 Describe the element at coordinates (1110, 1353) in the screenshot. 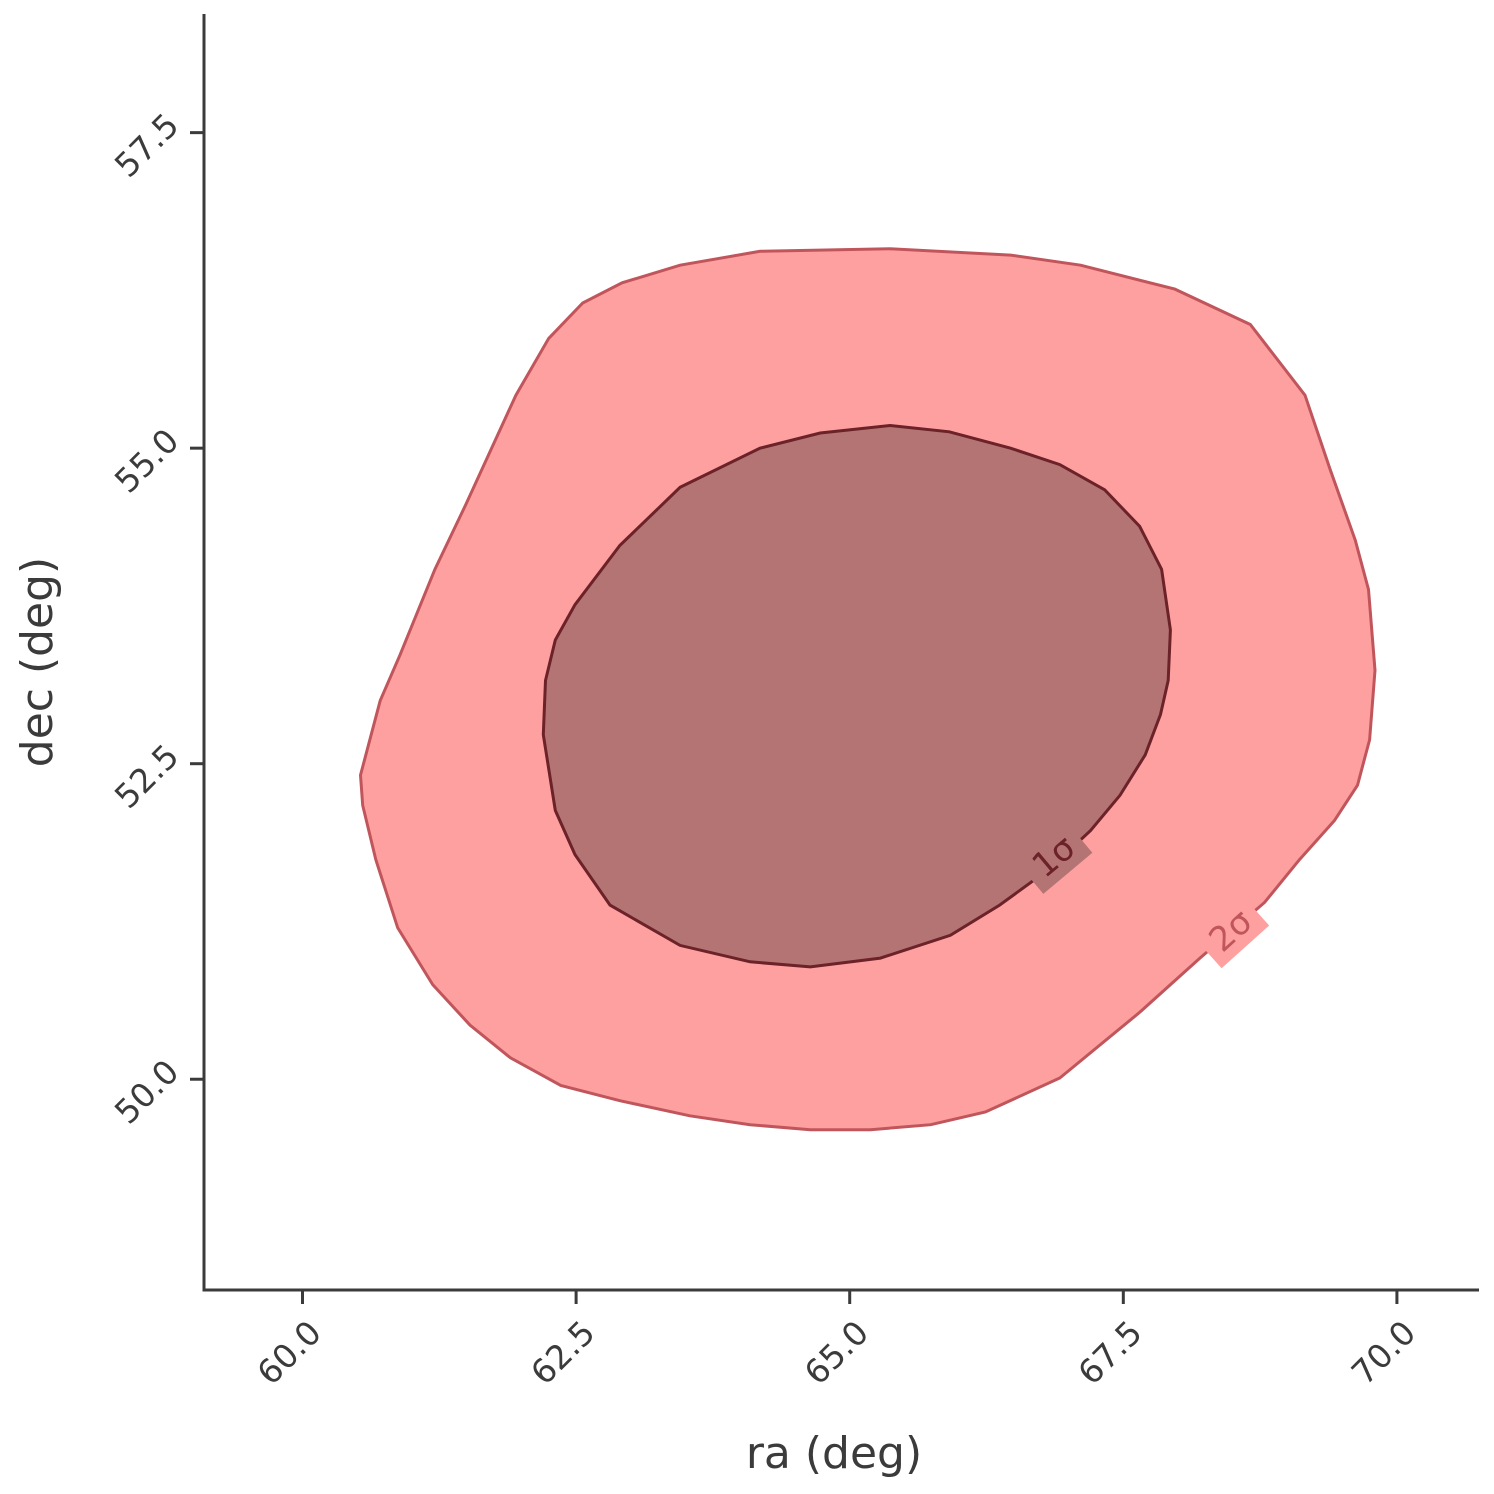

I see `x-tick-label: 67.5` at that location.